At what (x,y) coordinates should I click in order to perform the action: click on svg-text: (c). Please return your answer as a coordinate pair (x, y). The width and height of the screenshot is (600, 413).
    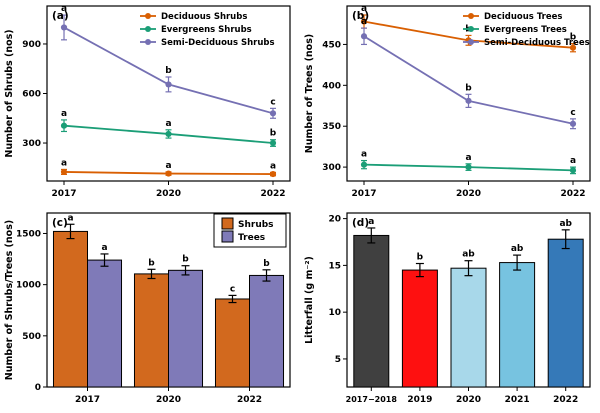
    Looking at the image, I should click on (60, 223).